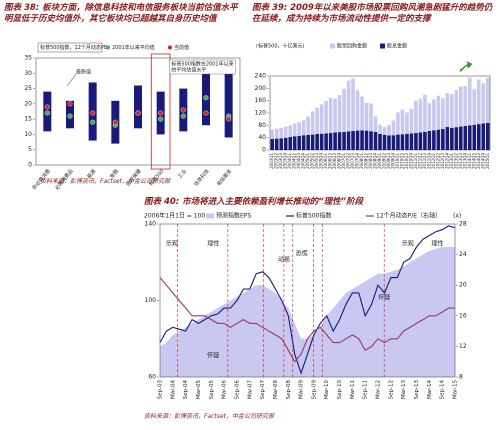 The height and width of the screenshot is (430, 499). I want to click on x-tick-label: 2005Q3, so click(316, 161).